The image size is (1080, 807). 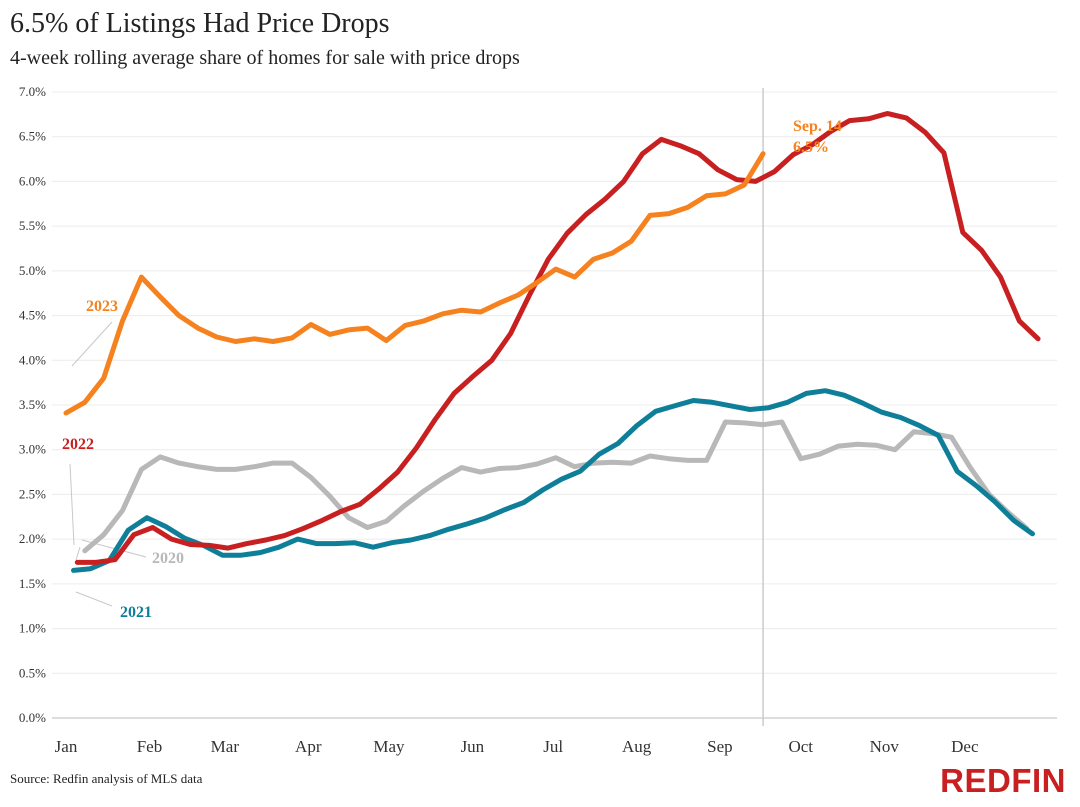 I want to click on y-tick-label: 1.0%, so click(x=32, y=628).